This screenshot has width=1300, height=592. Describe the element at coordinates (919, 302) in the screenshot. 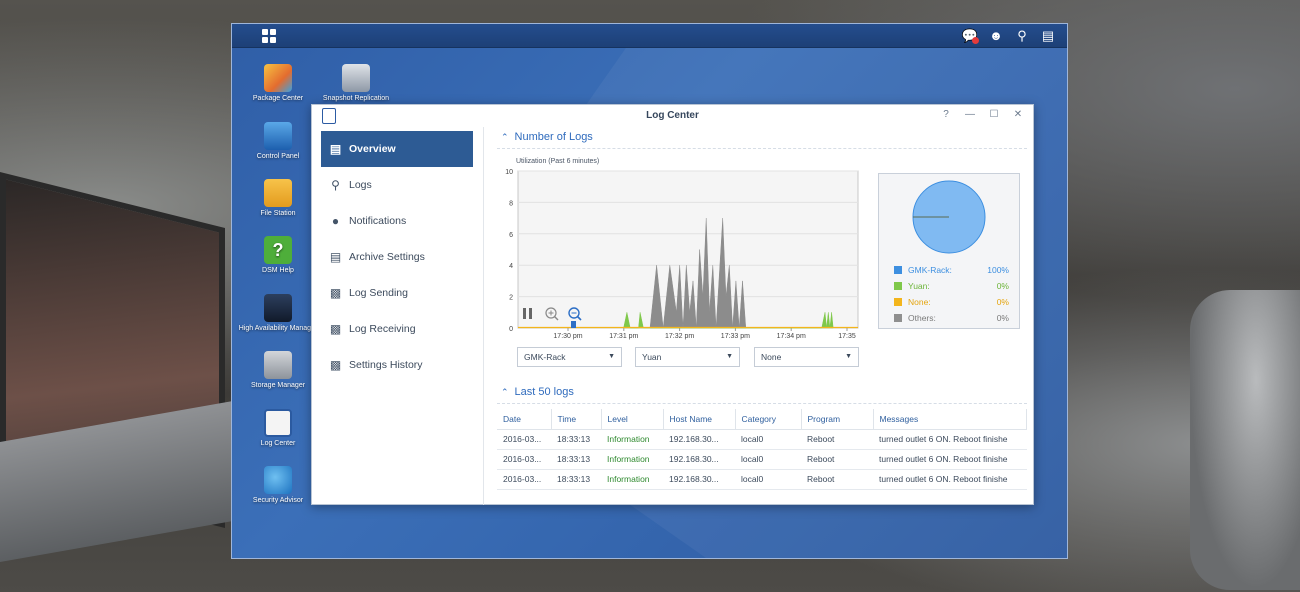

I see `legend-name: None:` at that location.